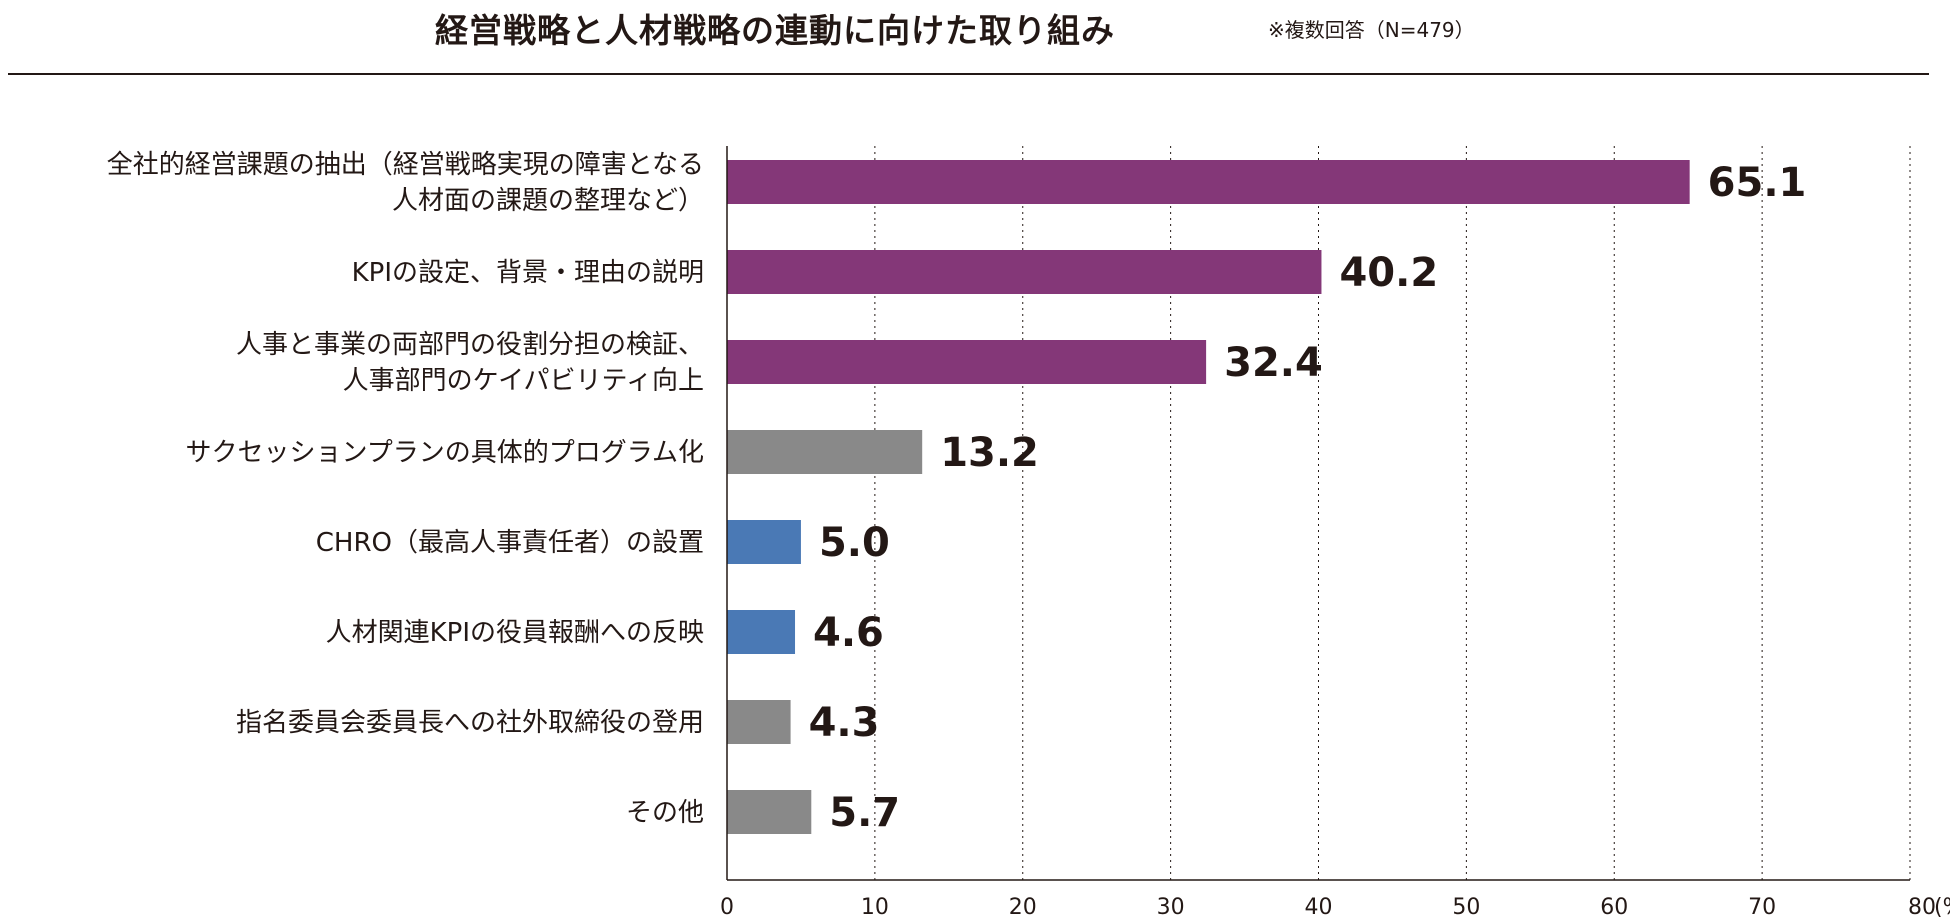 The image size is (1950, 921). Describe the element at coordinates (1922, 907) in the screenshot. I see `tick-label: 80` at that location.